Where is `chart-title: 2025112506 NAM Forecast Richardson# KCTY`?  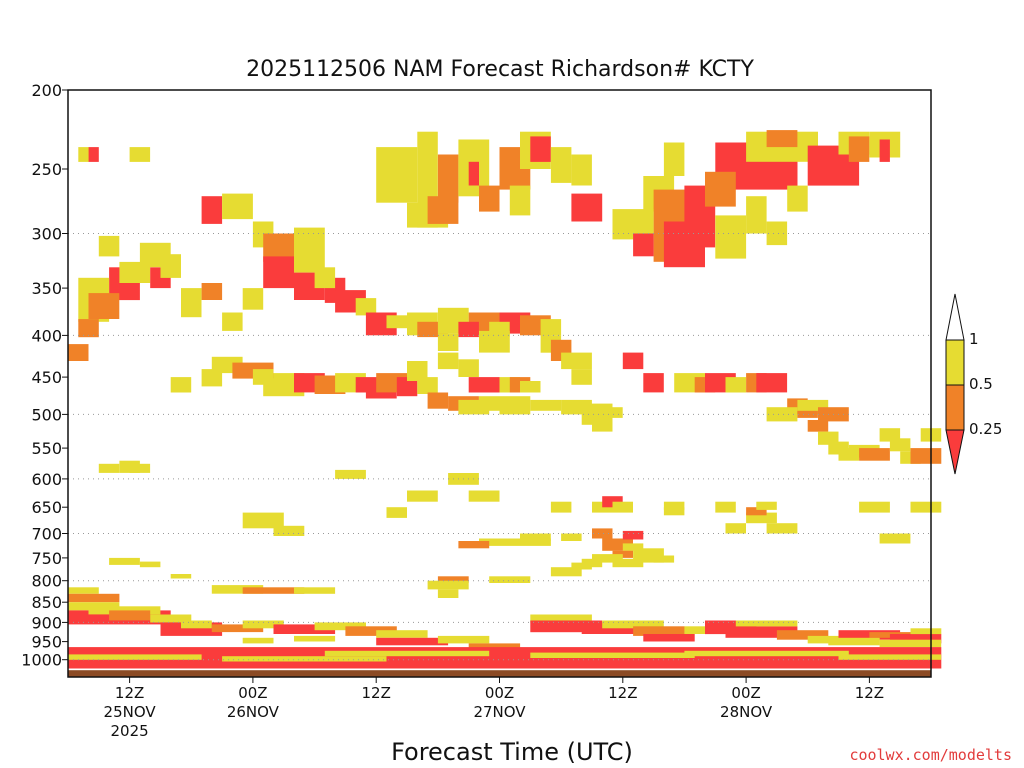
chart-title: 2025112506 NAM Forecast Richardson# KCTY is located at coordinates (500, 69).